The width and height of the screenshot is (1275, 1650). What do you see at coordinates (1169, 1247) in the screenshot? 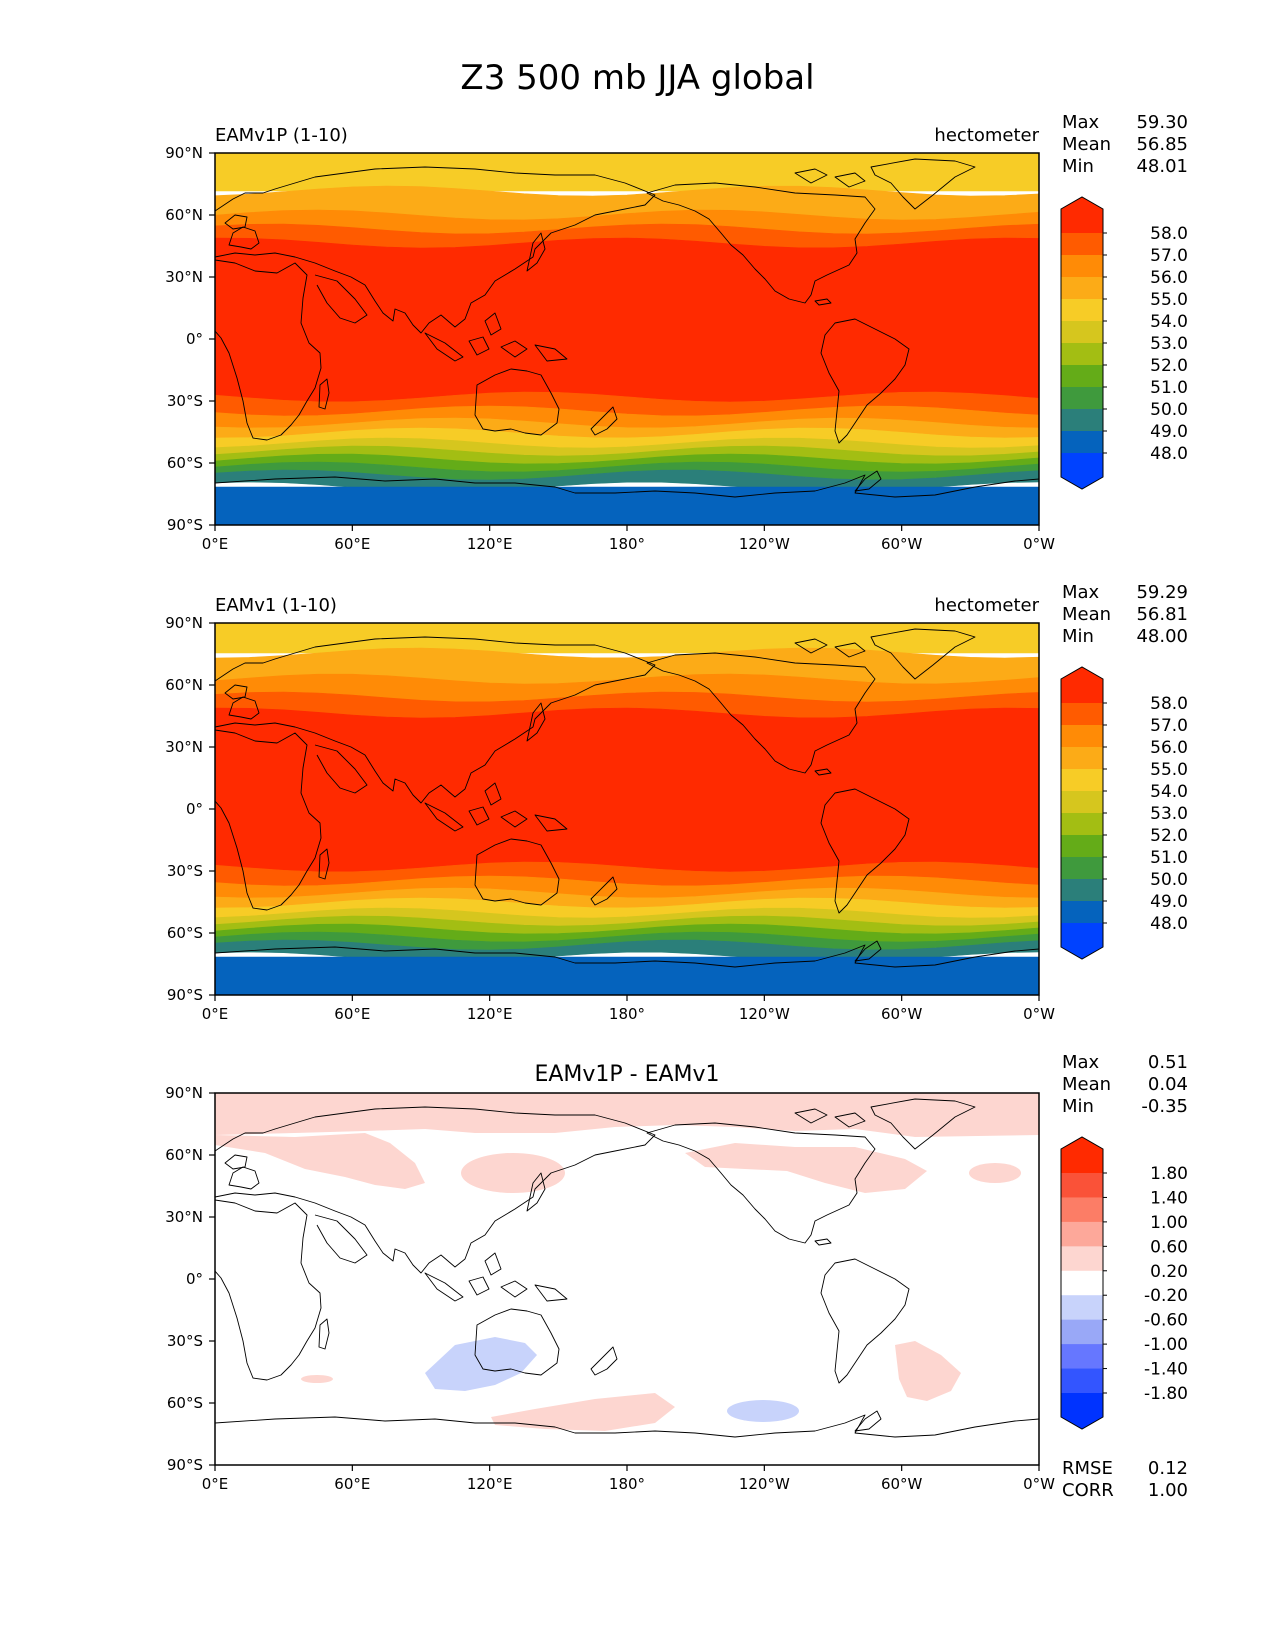
I see `colorbar-label: 0.60` at bounding box center [1169, 1247].